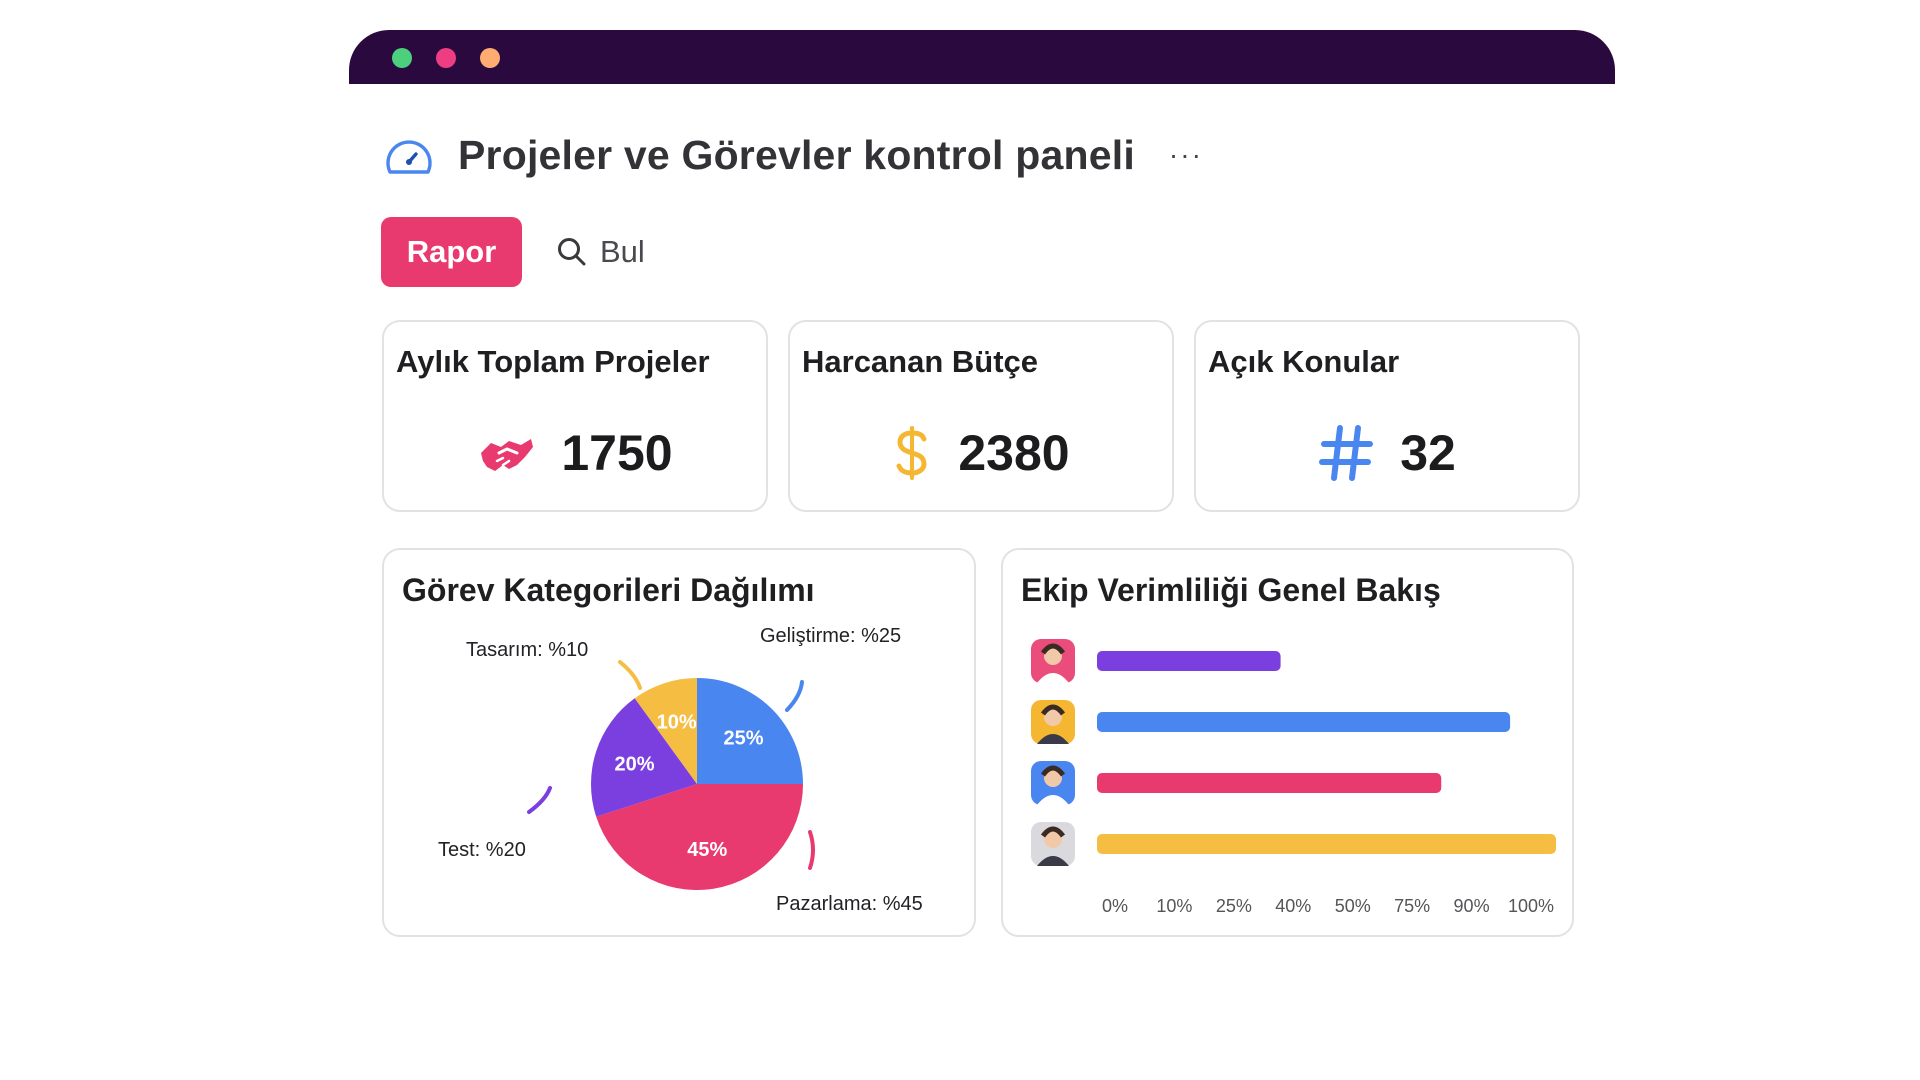 This screenshot has width=1920, height=1080. I want to click on toolbar: Rapor Bul, so click(513, 252).